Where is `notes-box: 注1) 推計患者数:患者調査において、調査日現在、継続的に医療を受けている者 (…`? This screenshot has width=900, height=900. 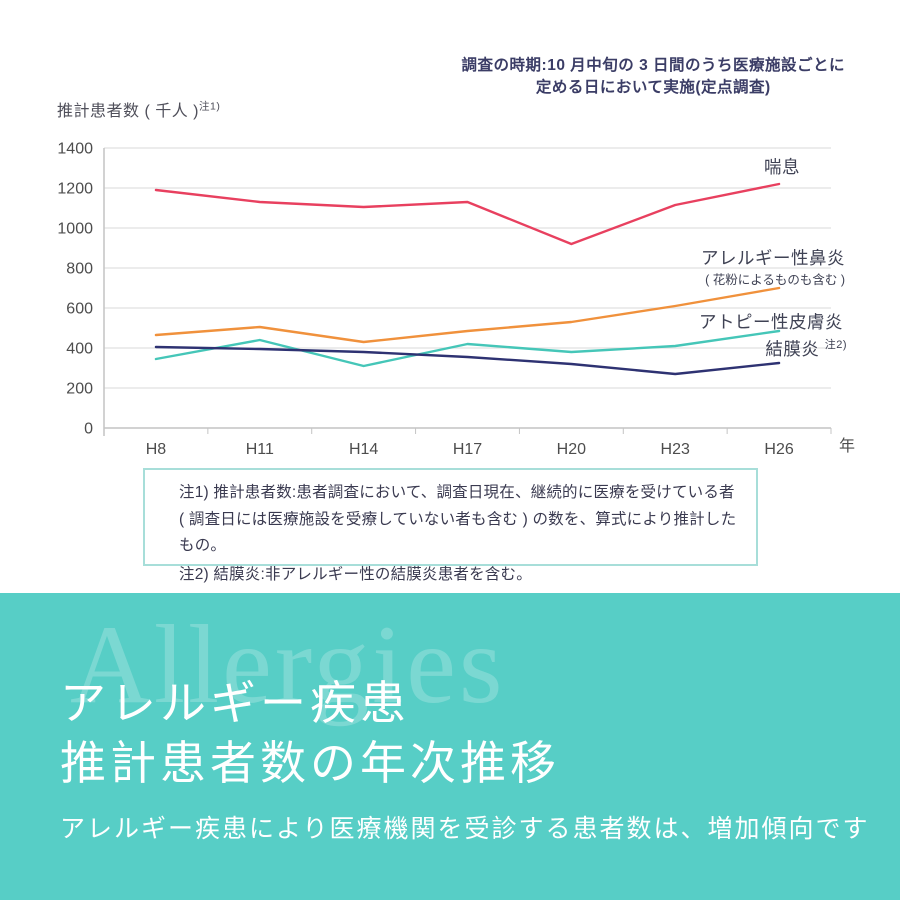 notes-box: 注1) 推計患者数:患者調査において、調査日現在、継続的に医療を受けている者 (… is located at coordinates (450, 525).